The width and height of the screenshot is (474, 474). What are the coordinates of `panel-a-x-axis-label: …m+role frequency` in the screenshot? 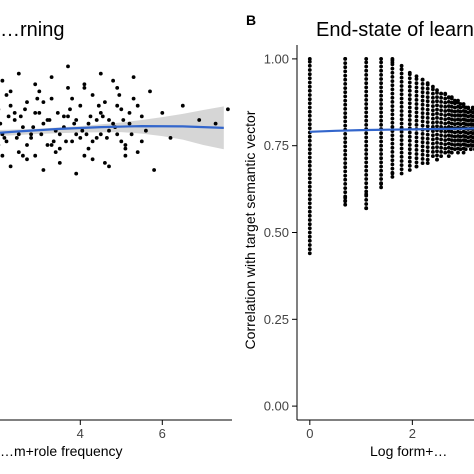 It's located at (61, 451).